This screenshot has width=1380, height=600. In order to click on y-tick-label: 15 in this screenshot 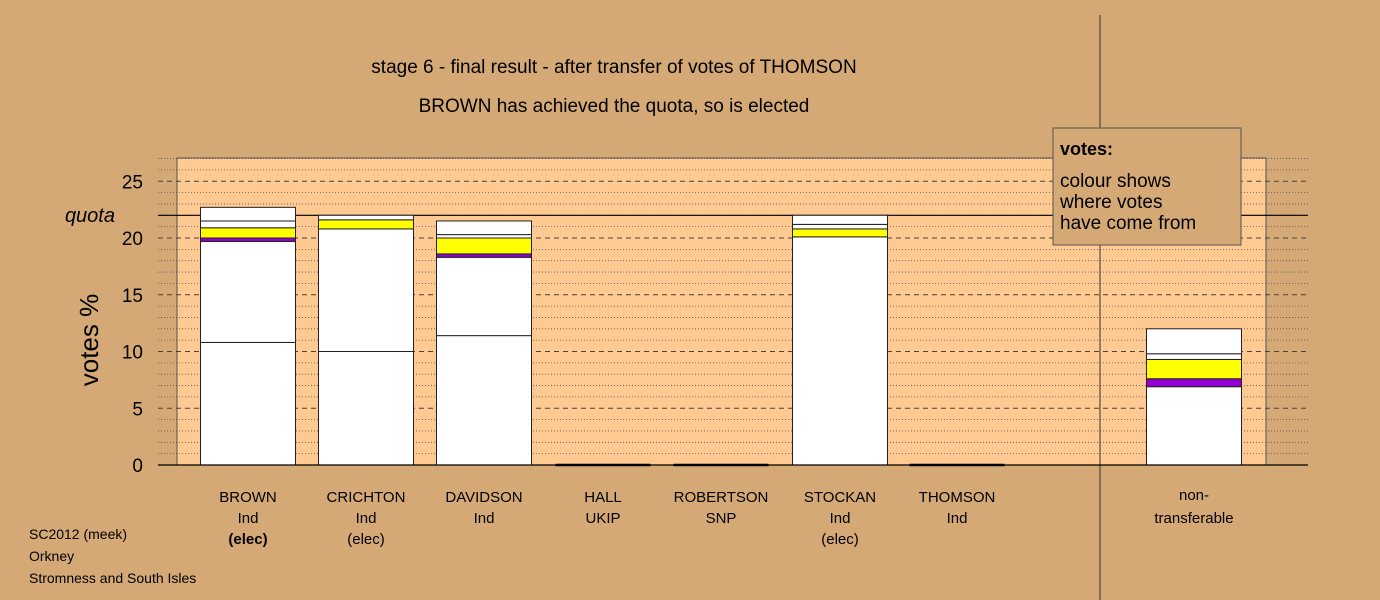, I will do `click(132, 296)`.